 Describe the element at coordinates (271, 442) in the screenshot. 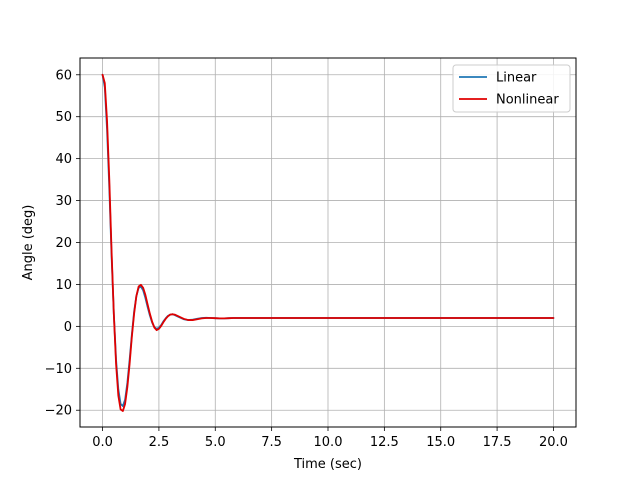

I see `x-tick-label: 7.5` at that location.